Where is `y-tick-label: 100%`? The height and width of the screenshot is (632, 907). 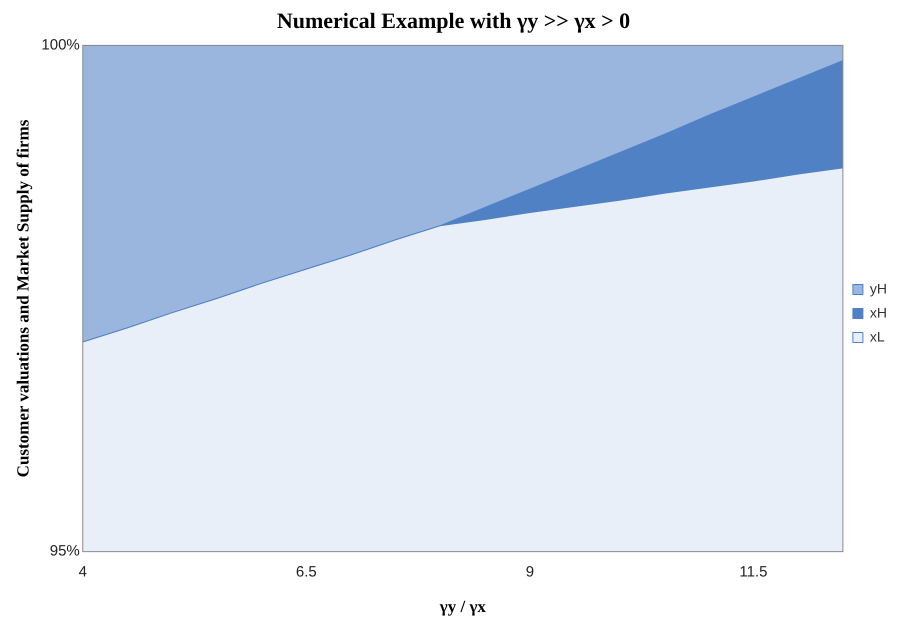 y-tick-label: 100% is located at coordinates (60, 45).